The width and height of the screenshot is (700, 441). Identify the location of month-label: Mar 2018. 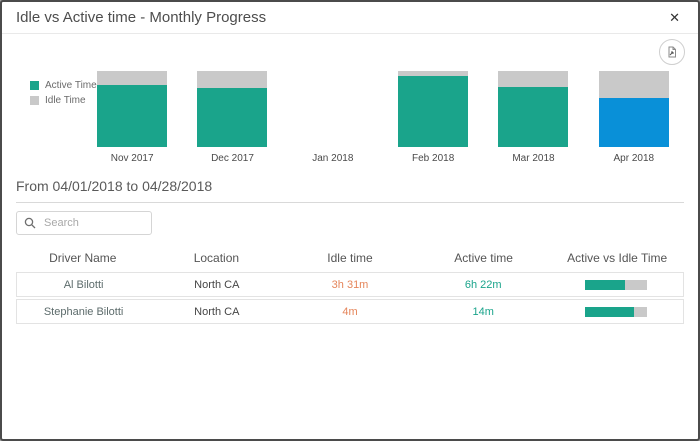
(533, 158).